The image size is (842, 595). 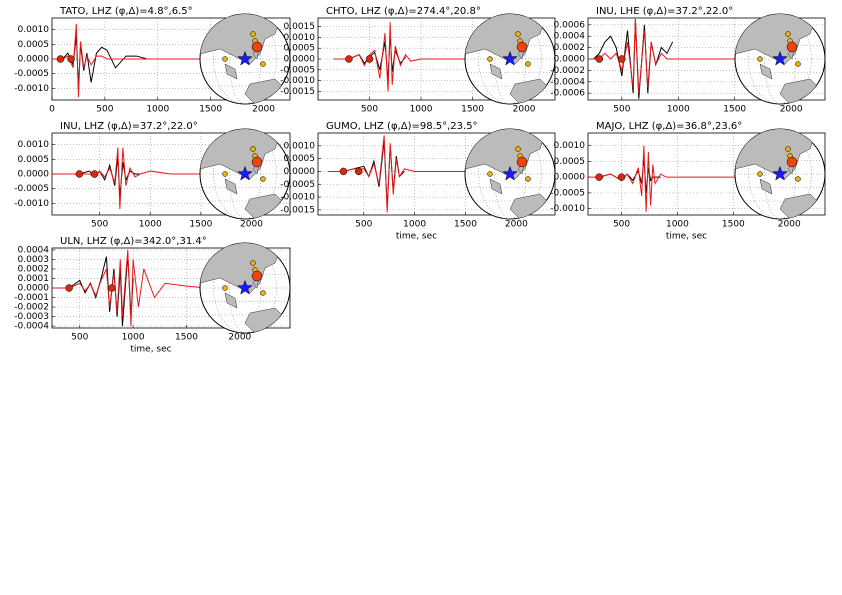 I want to click on panel-title: INU, LHE (φ,Δ)=37.2°,22.0°, so click(x=664, y=11).